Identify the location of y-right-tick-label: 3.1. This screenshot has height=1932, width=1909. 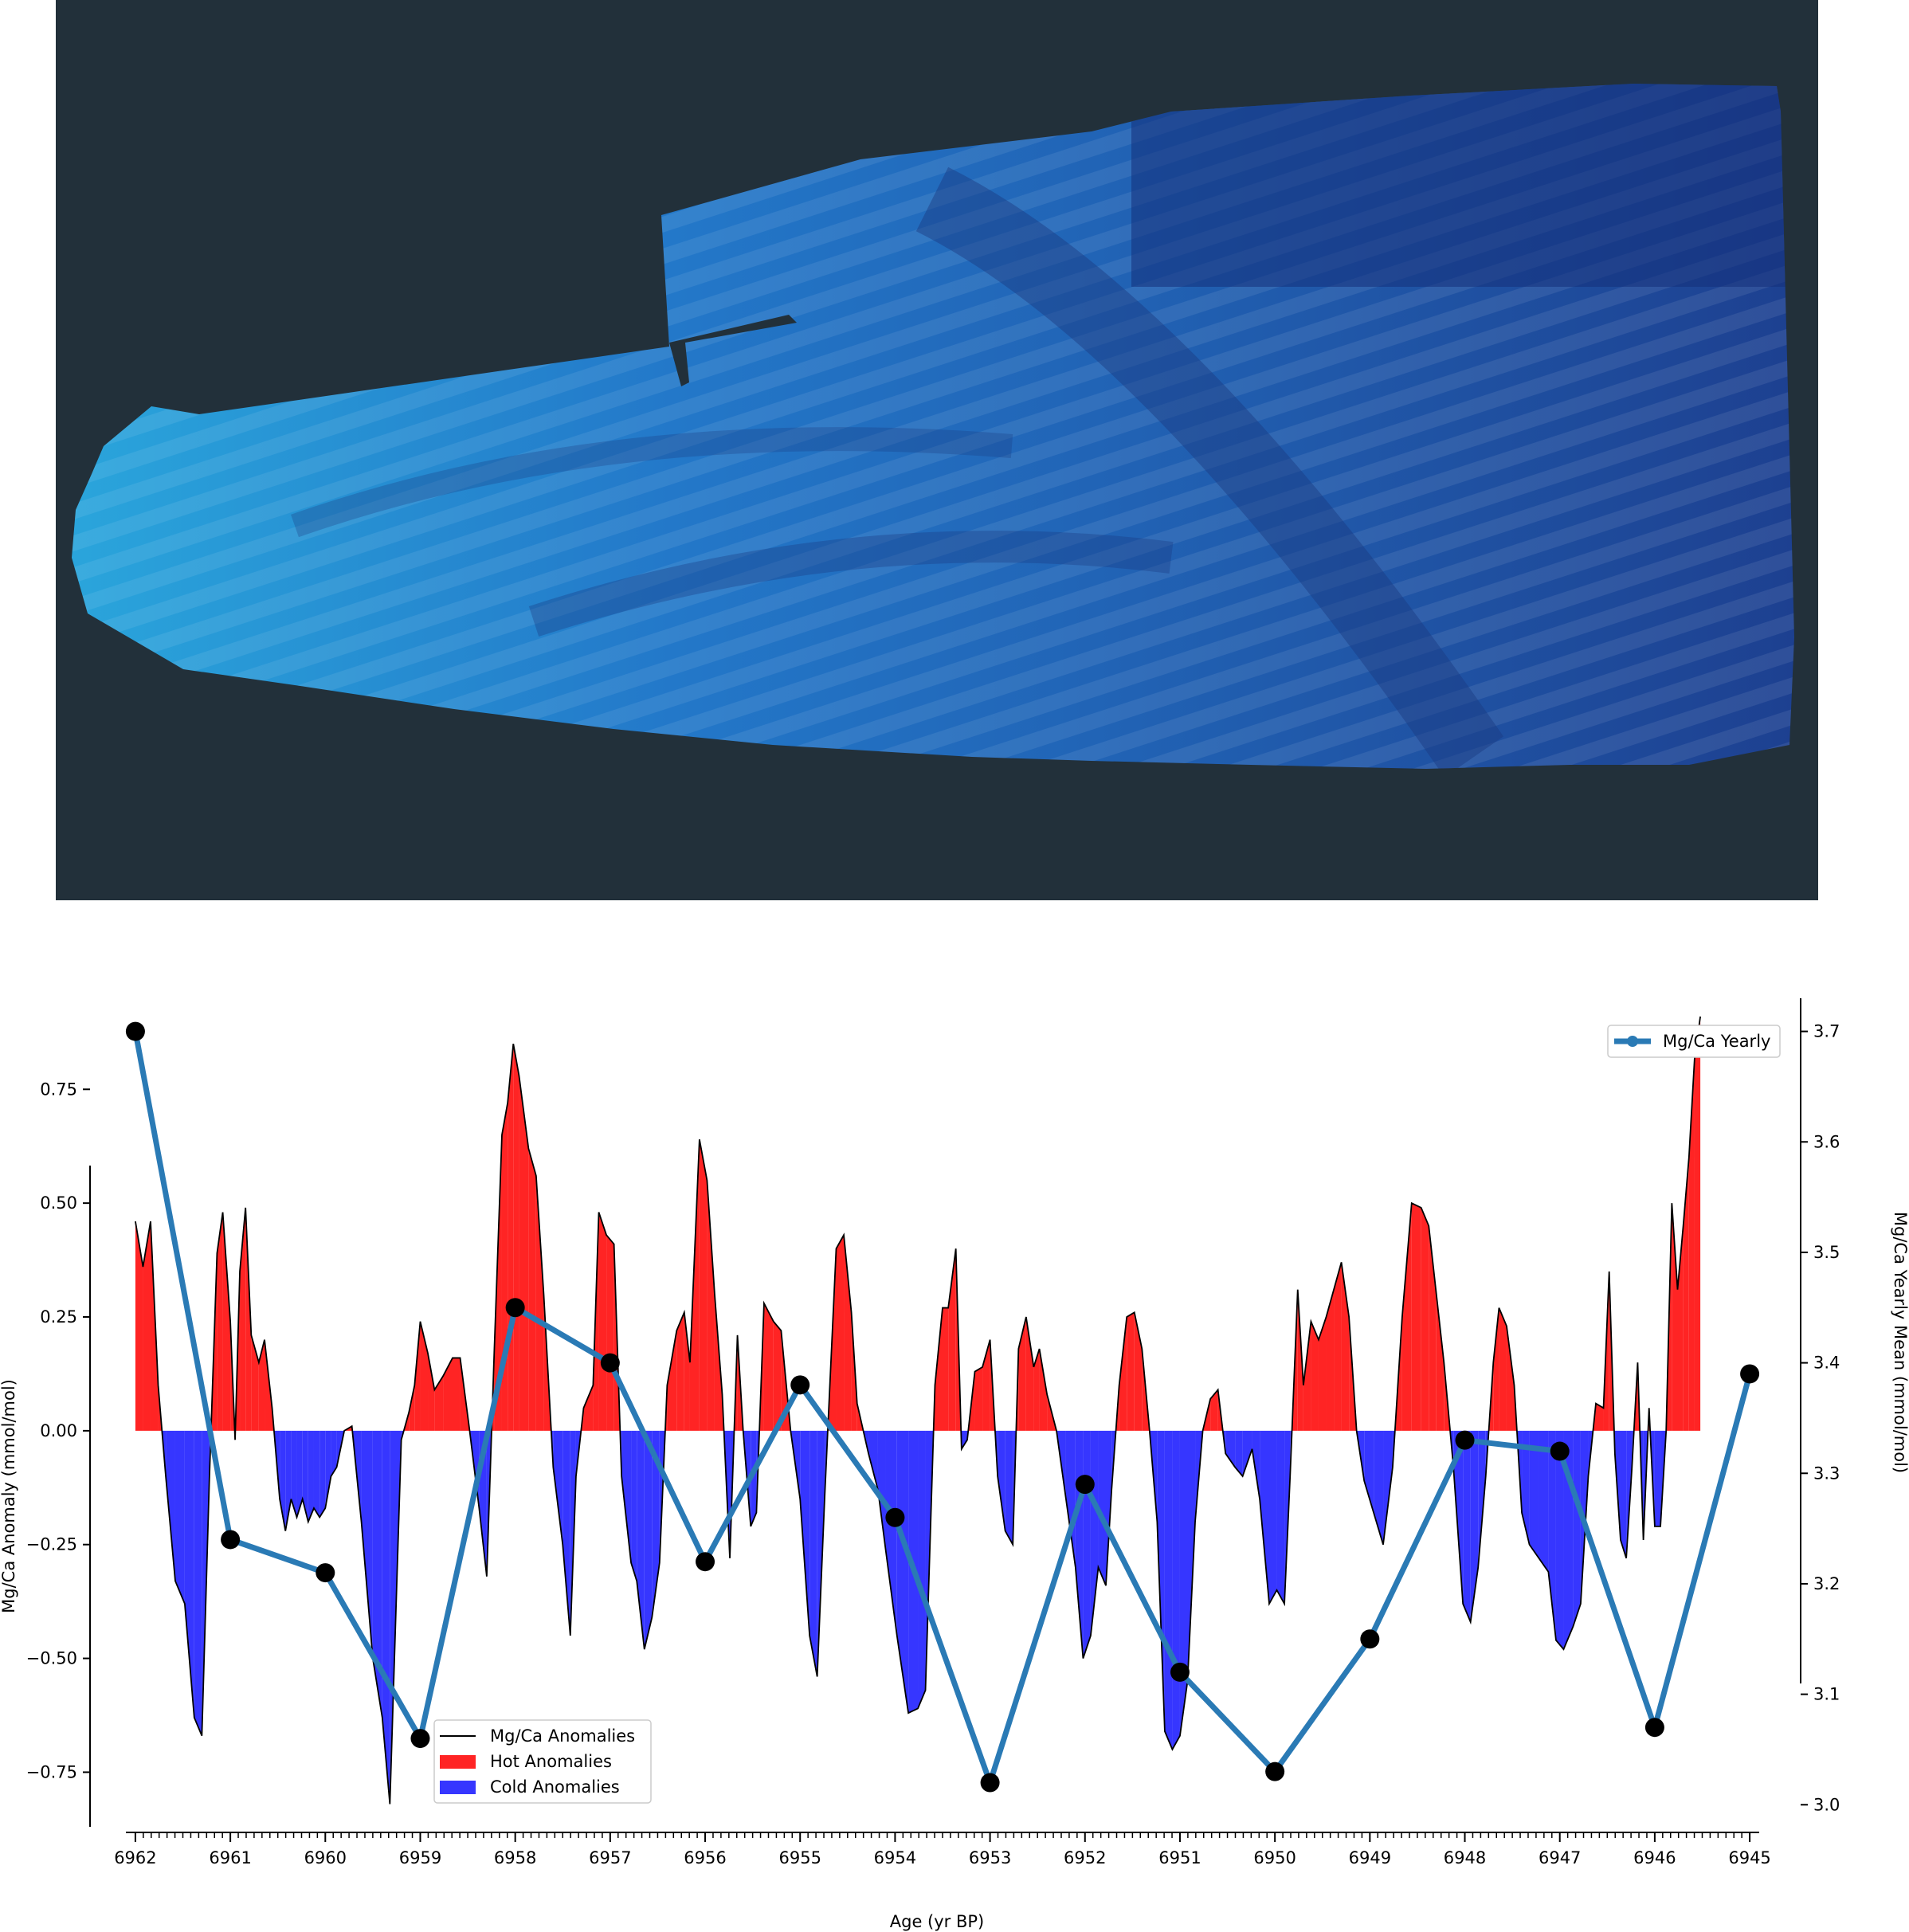
(1827, 1694).